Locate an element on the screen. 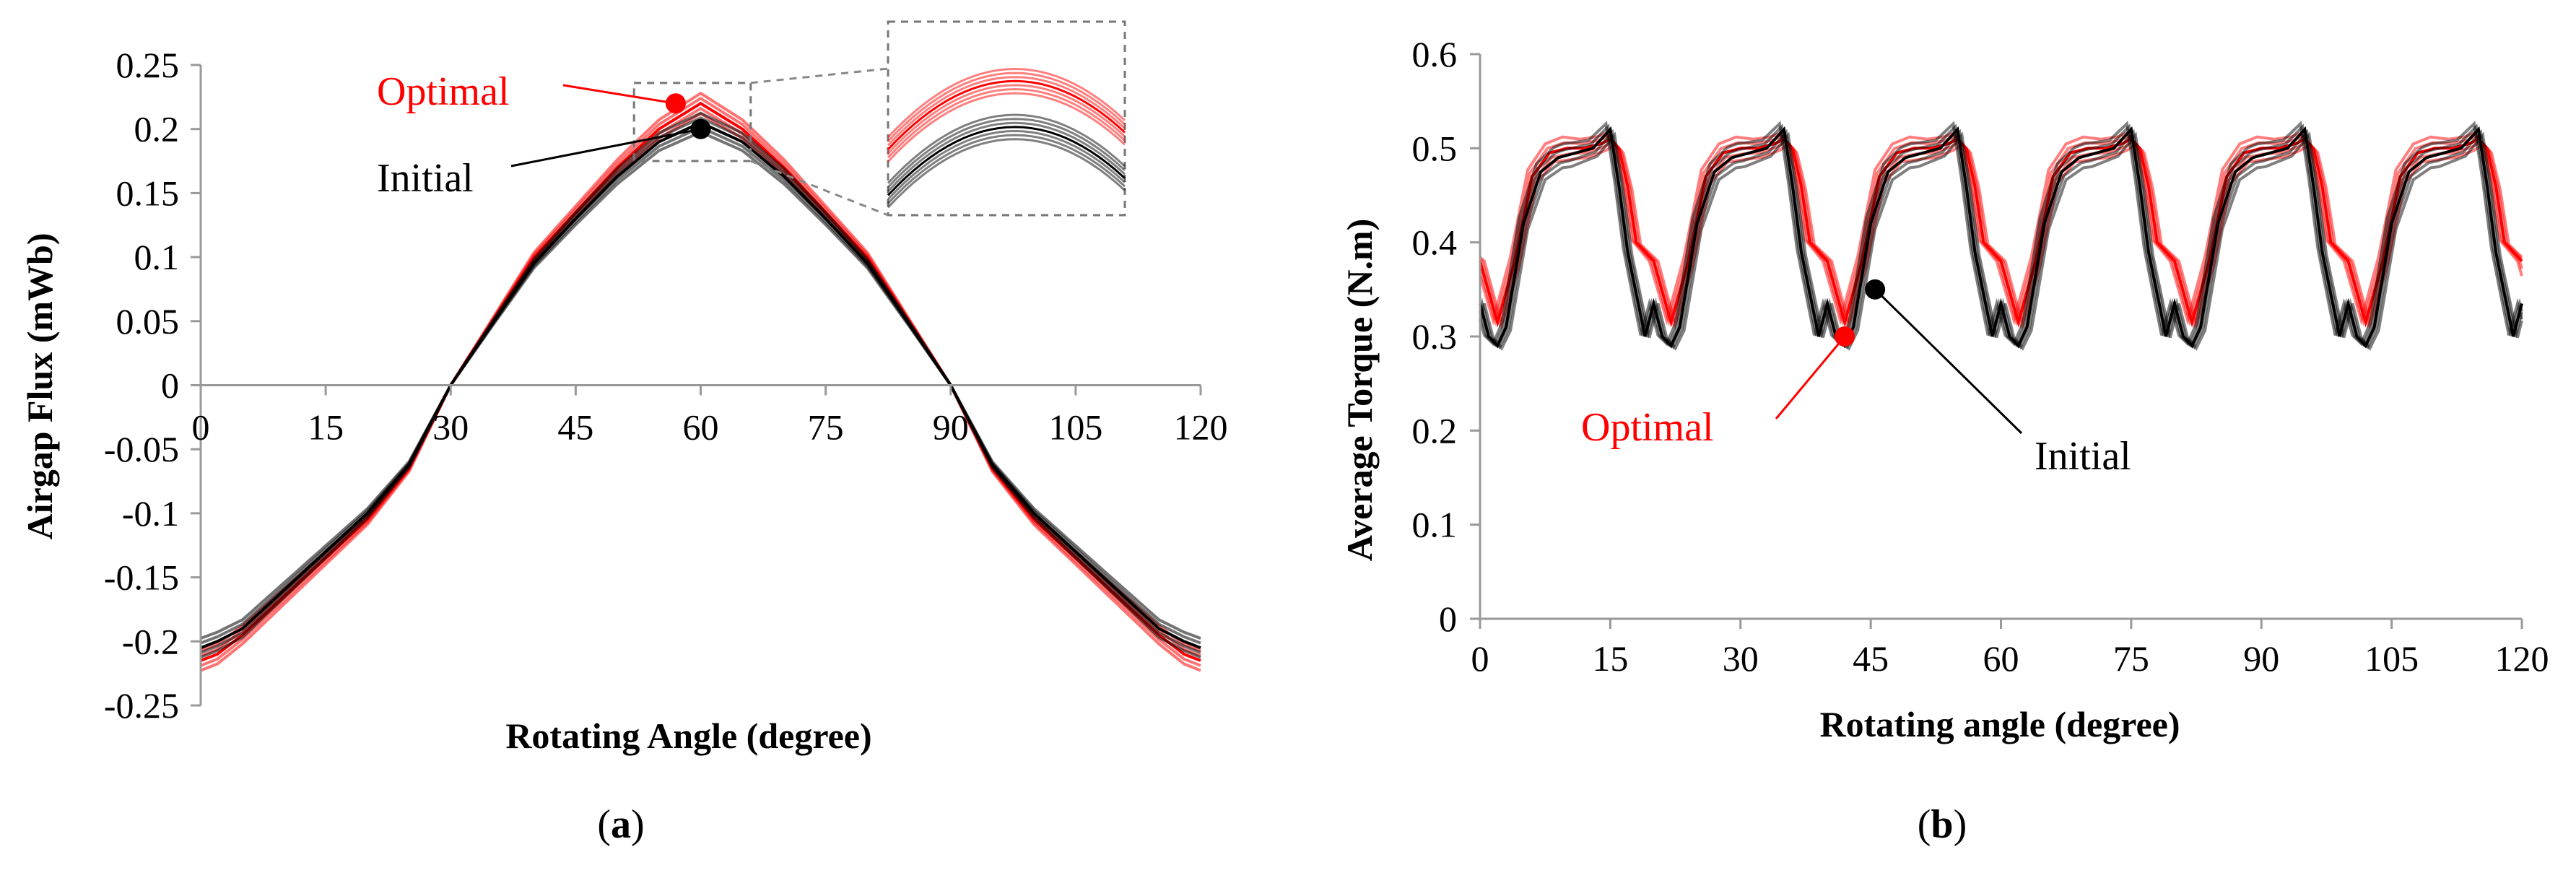 The image size is (2576, 878). panel-b-caption-letter: b is located at coordinates (1942, 824).